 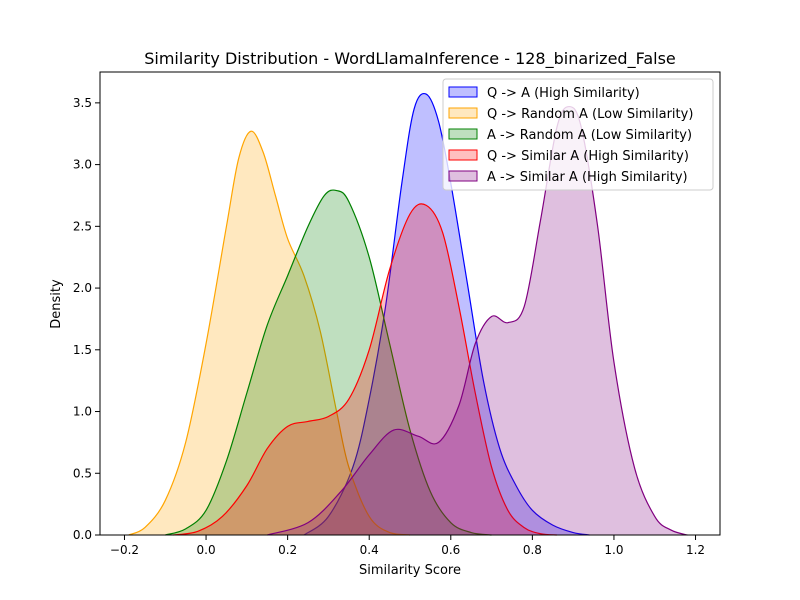 What do you see at coordinates (588, 156) in the screenshot?
I see `legend-label: Q -> Similar A (High Similarity)` at bounding box center [588, 156].